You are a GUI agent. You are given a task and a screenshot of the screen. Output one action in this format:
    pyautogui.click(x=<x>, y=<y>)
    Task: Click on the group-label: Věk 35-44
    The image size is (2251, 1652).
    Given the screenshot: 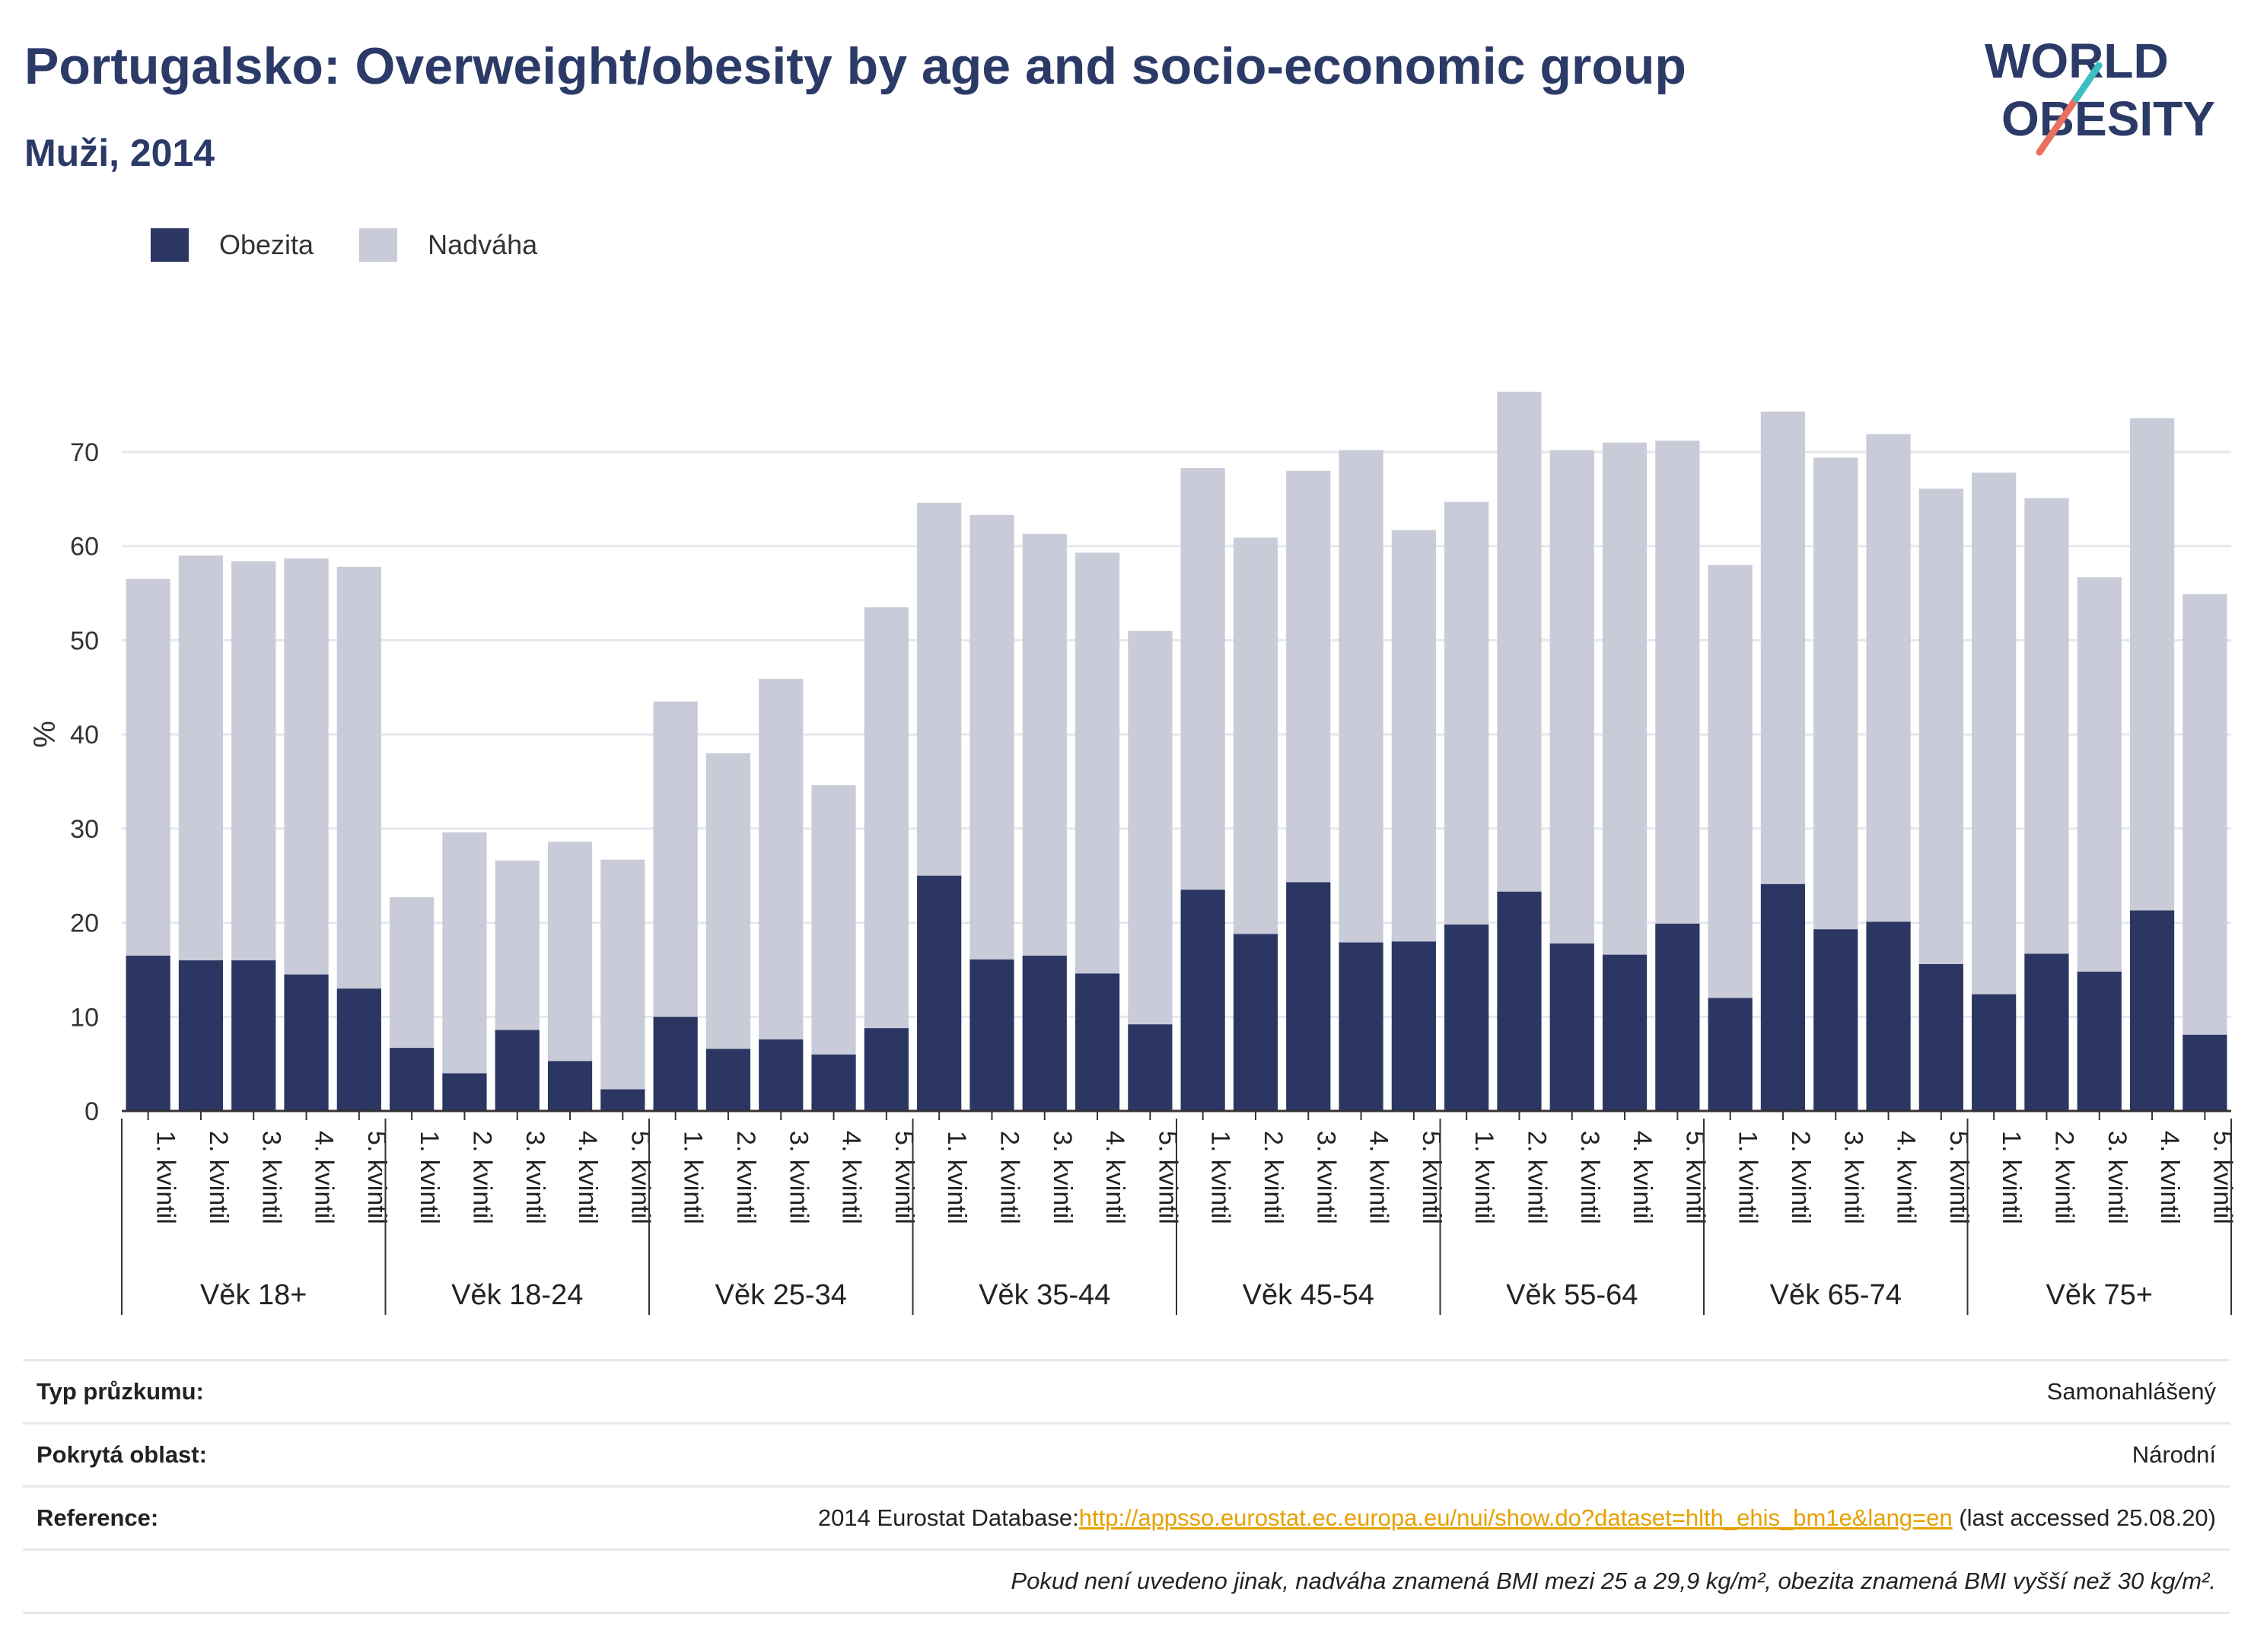 What is the action you would take?
    pyautogui.click(x=1044, y=1295)
    